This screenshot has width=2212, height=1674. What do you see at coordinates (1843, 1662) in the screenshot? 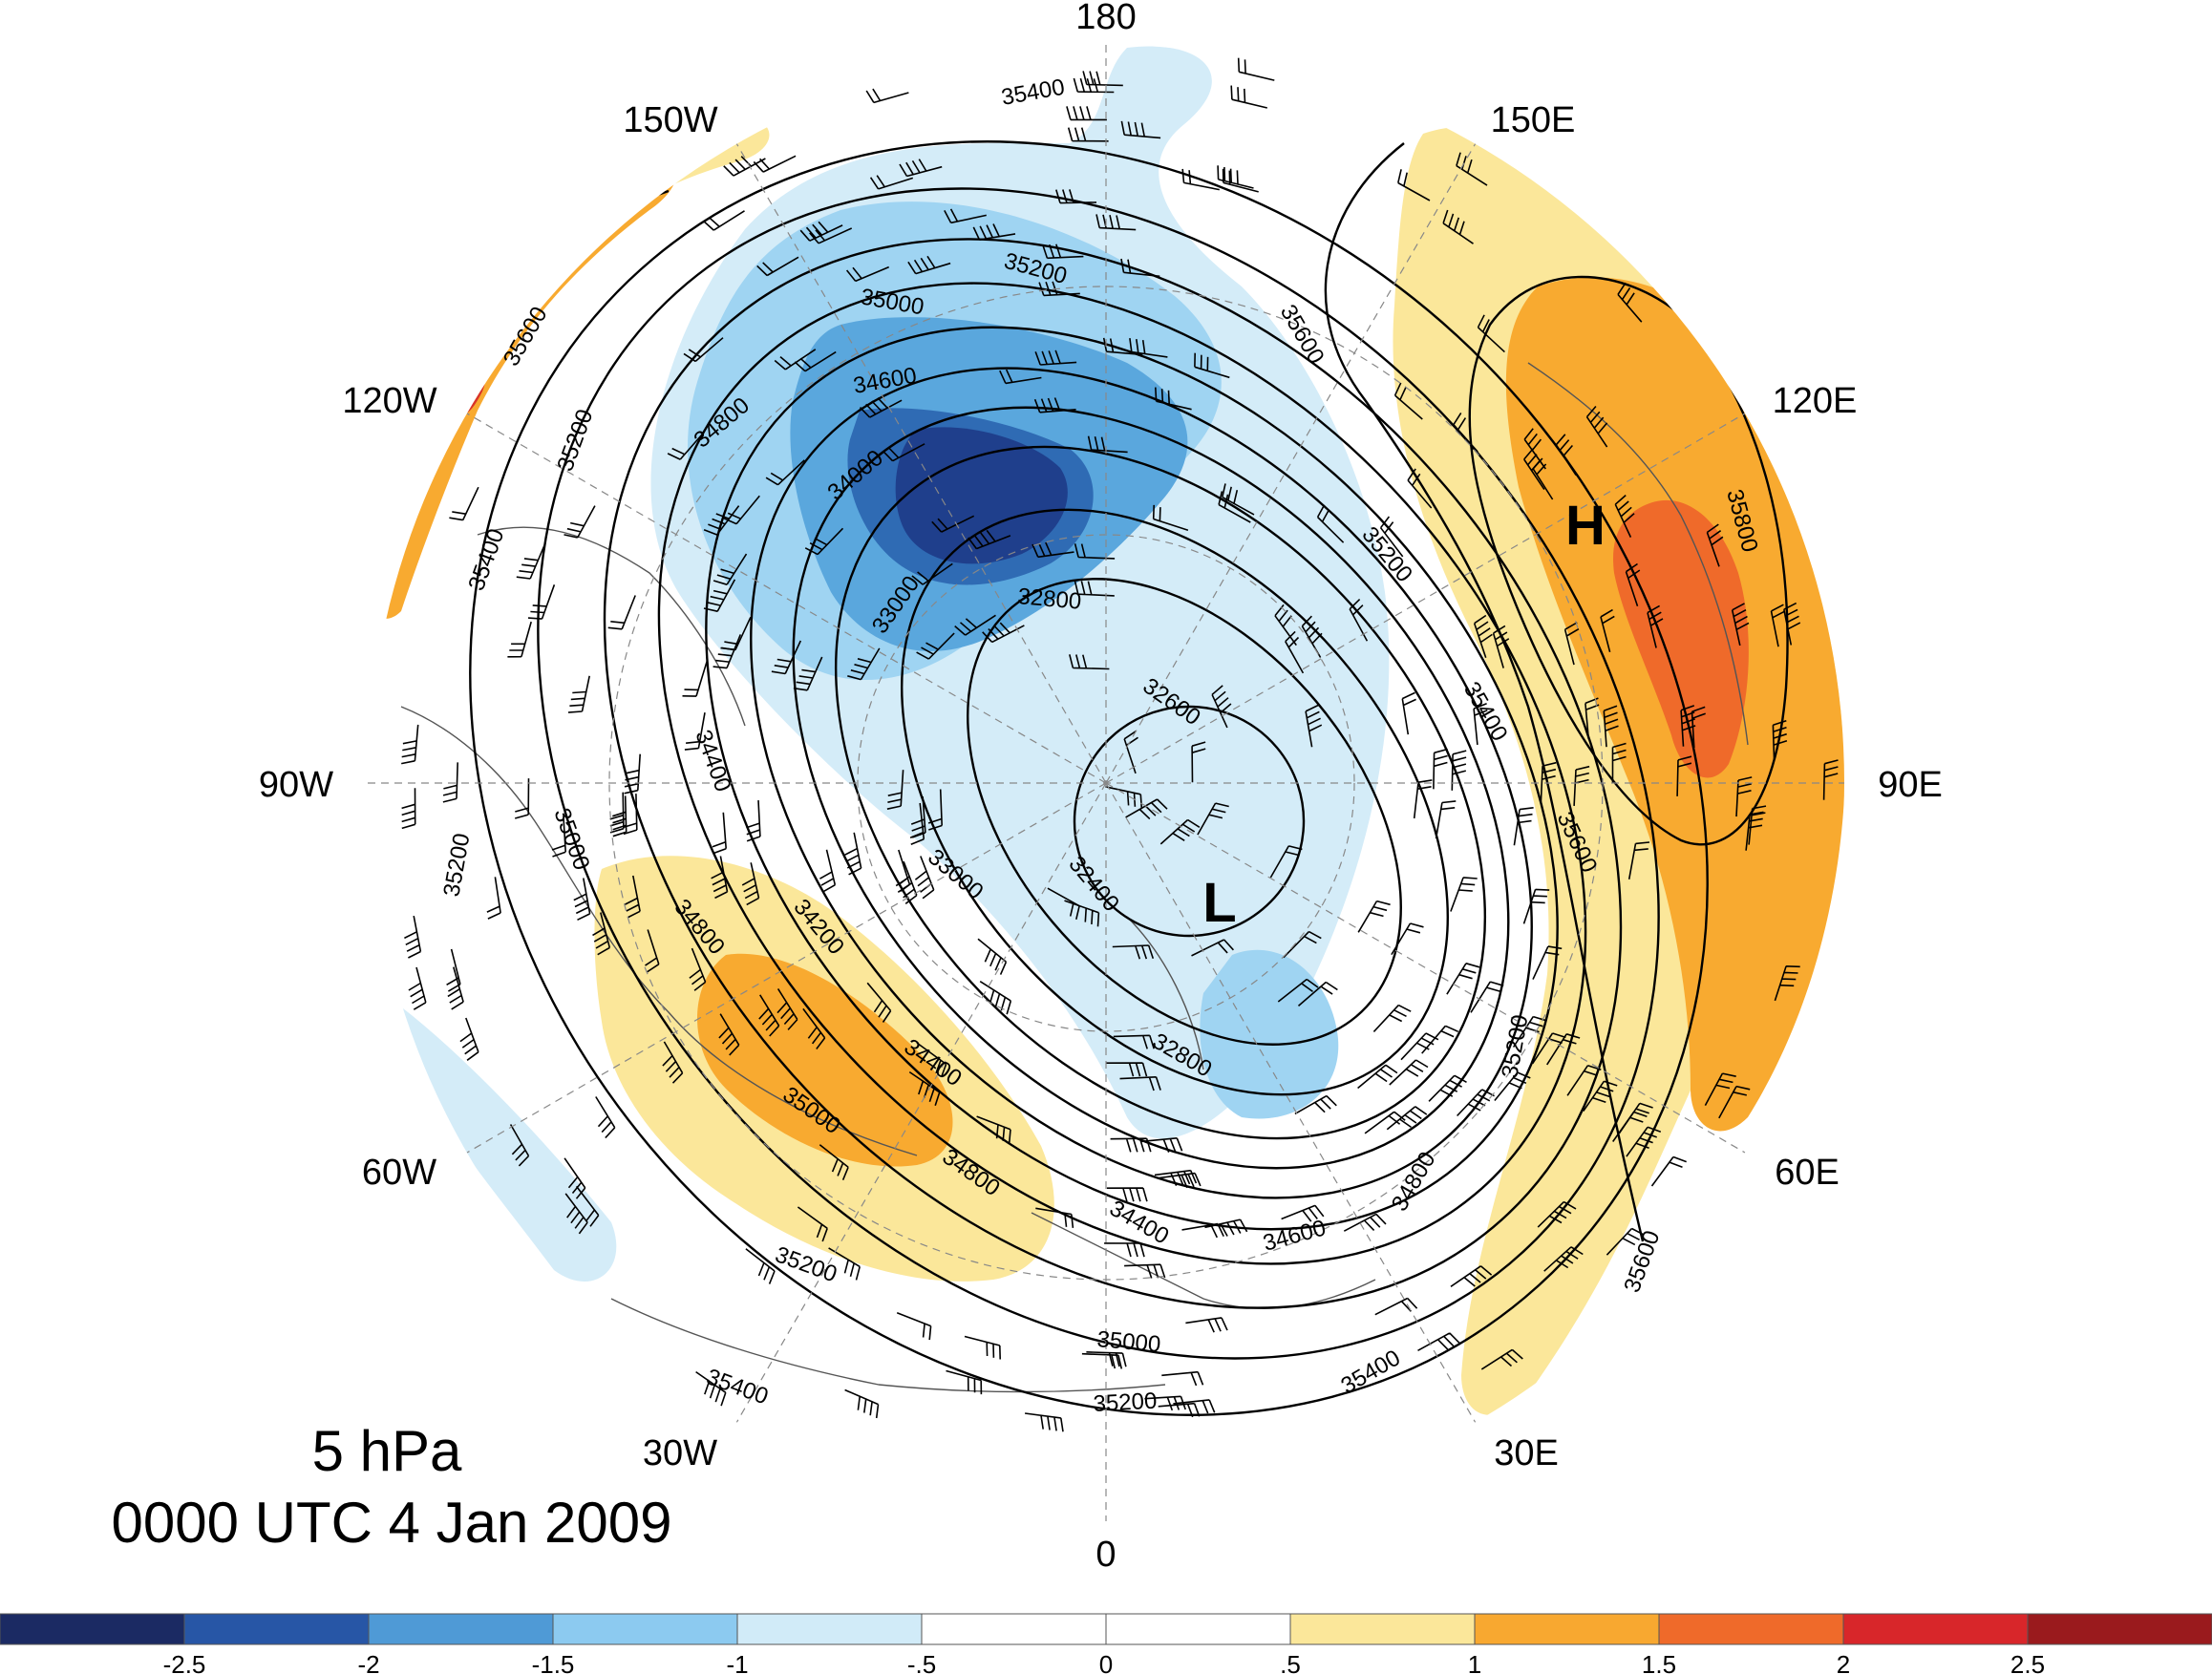
I see `colorbar-tick-label: 2` at bounding box center [1843, 1662].